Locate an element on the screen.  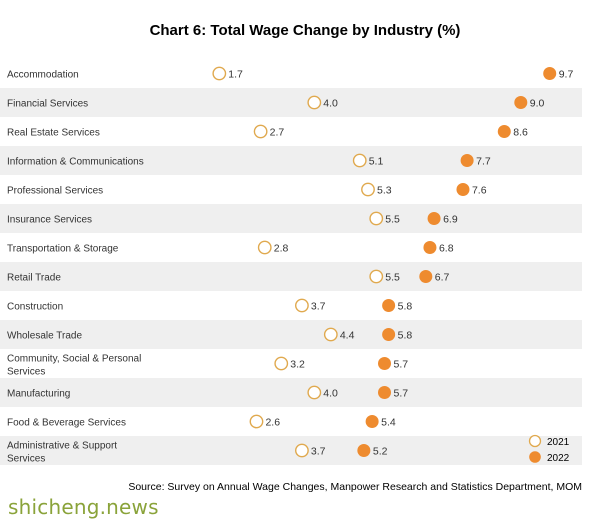
category-label: Retail Trade is located at coordinates (34, 278).